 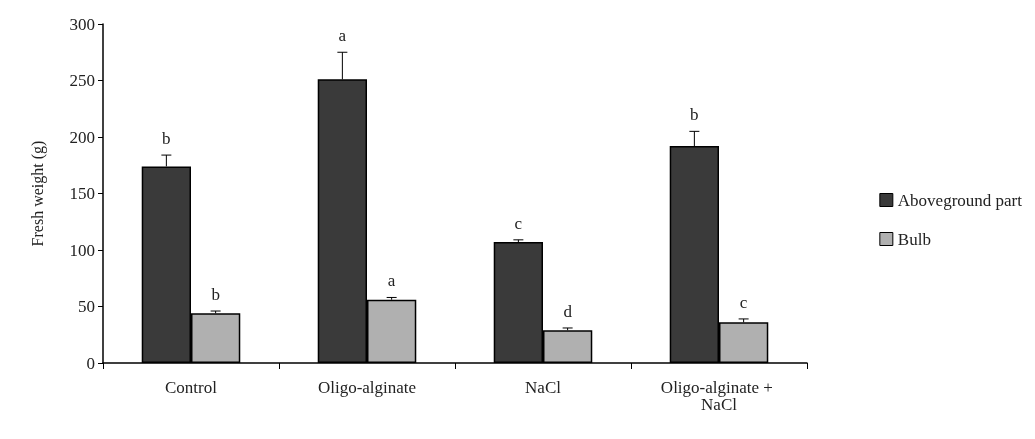 I want to click on legend-label: Aboveground part, so click(x=960, y=200).